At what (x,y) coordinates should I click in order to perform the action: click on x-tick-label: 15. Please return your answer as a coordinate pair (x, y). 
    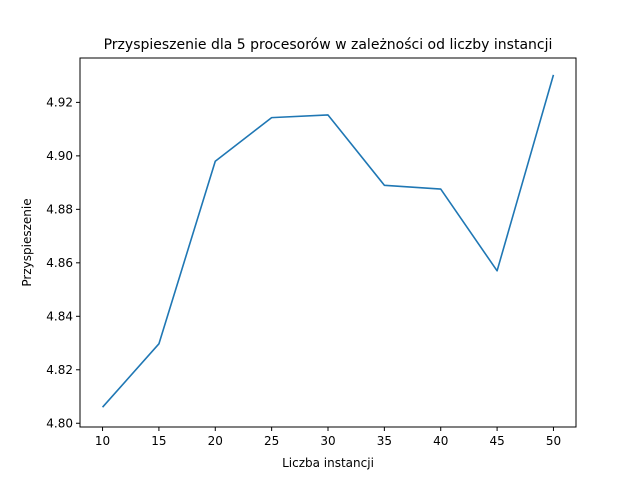
    Looking at the image, I should click on (158, 441).